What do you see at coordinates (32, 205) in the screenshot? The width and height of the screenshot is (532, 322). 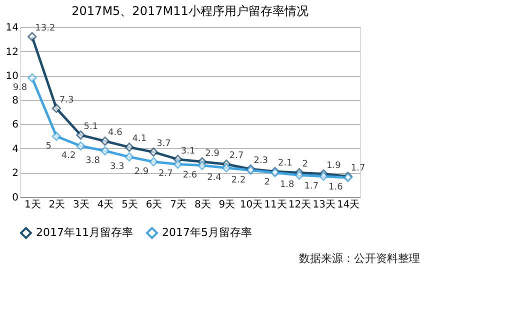 I see `x-tick-label: 1天` at bounding box center [32, 205].